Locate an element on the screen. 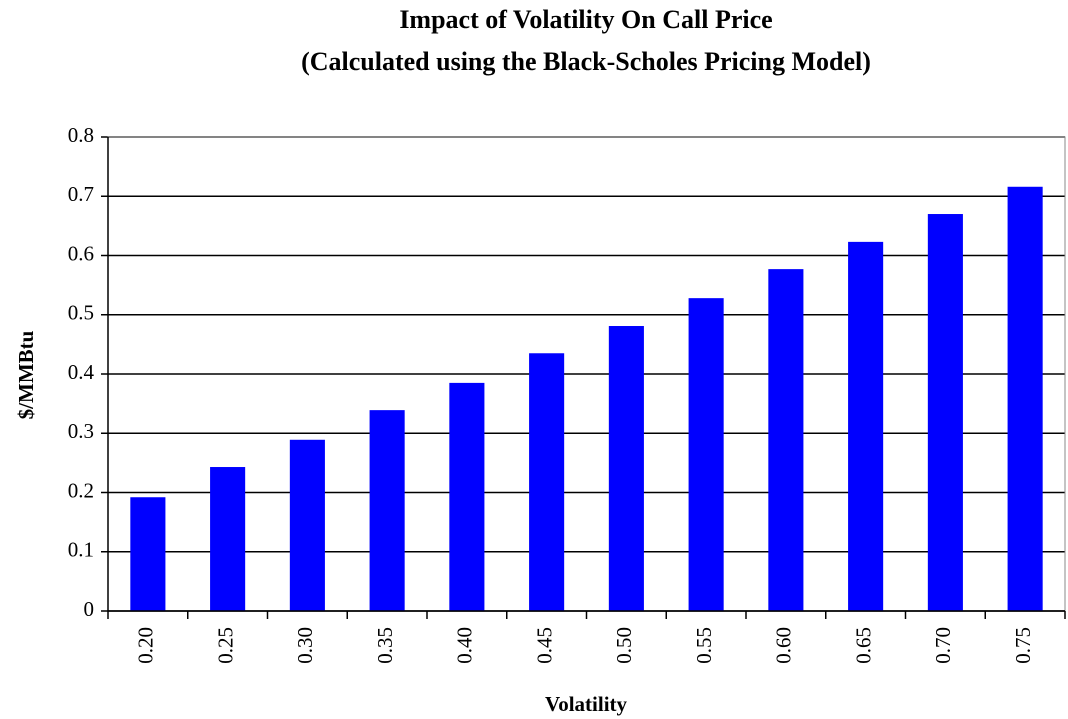 This screenshot has width=1068, height=719. x-tick-label: 0.75 is located at coordinates (1023, 645).